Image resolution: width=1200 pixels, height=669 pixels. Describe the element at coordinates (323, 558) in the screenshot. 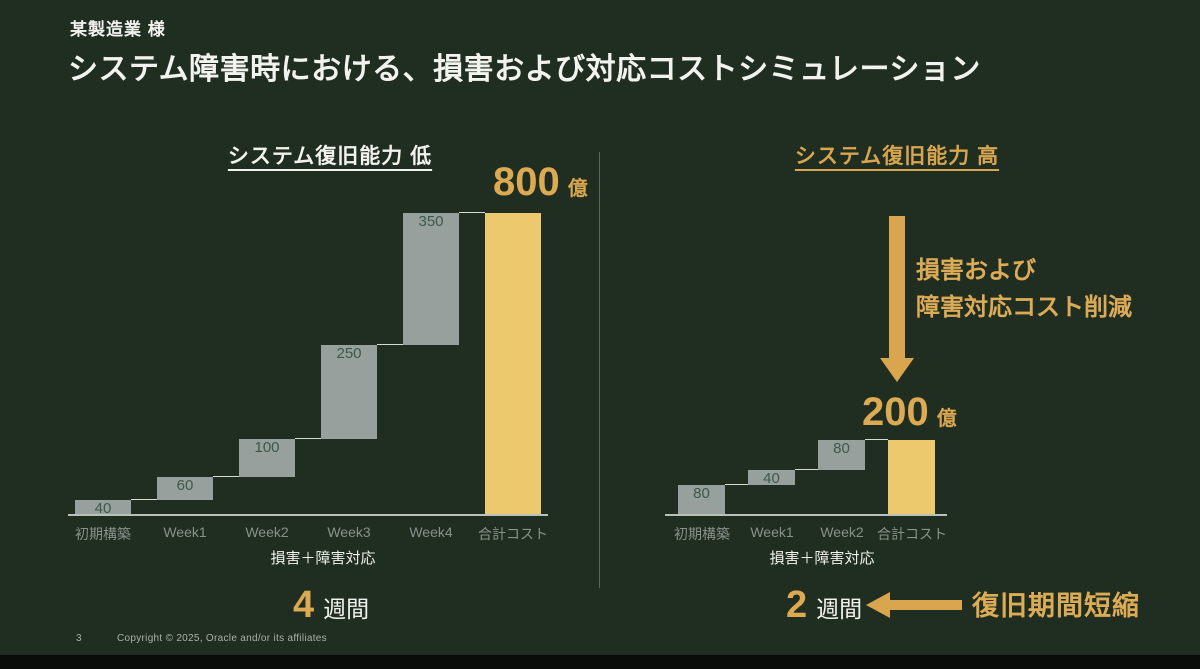

I see `low-axis-caption: 損害＋障害対応` at that location.